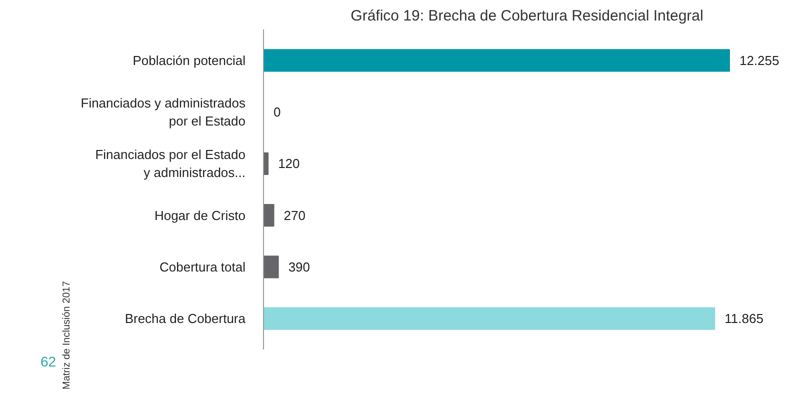  Describe the element at coordinates (759, 60) in the screenshot. I see `data-label: 12.255` at that location.